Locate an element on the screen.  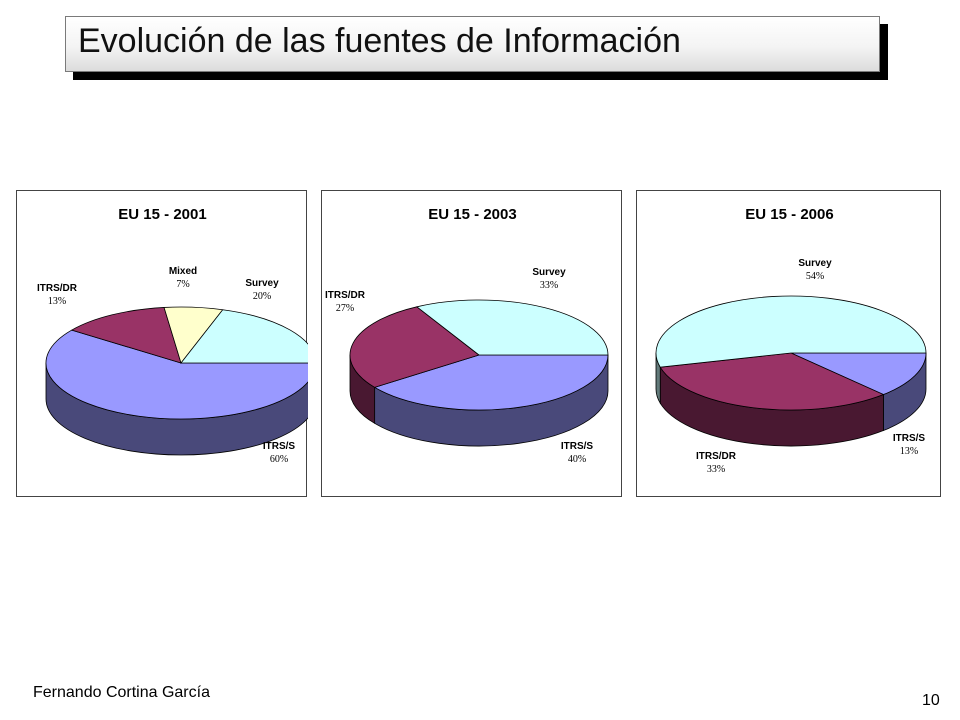
chart-panel-2003: EU 15 - 2003 Survey 33% ITRS/S 40% ITRS/DR 27% is located at coordinates (471, 343).